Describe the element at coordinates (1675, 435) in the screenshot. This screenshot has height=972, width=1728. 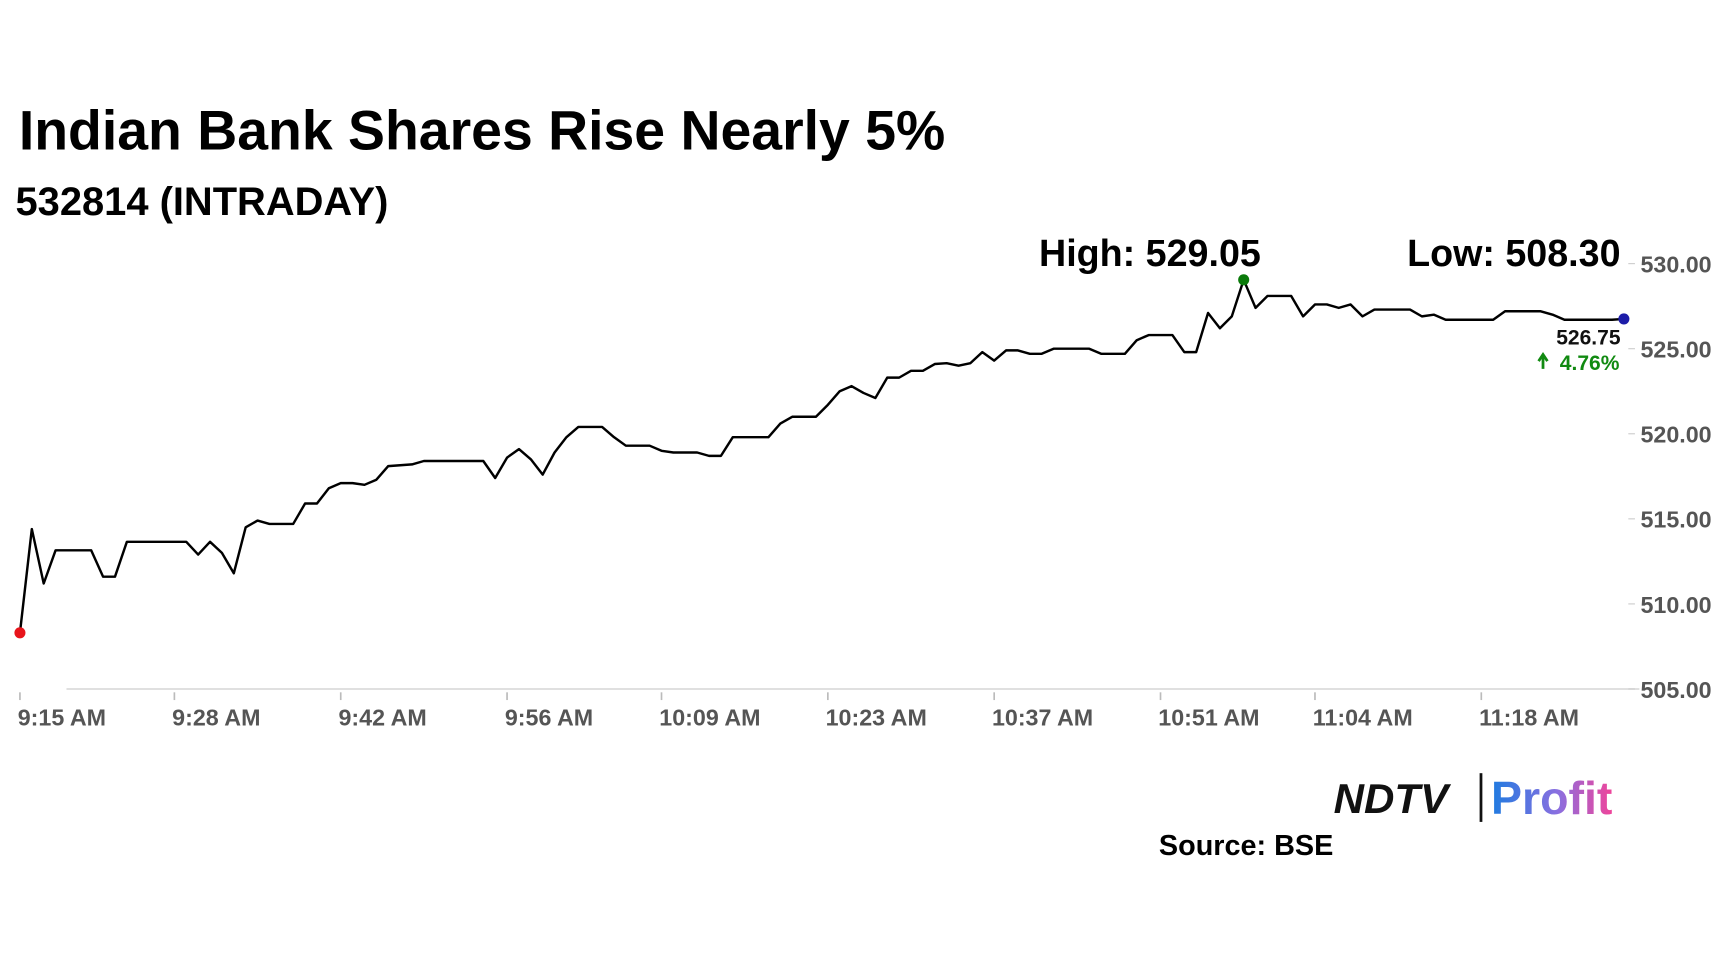
I see `y-tick-label: 520.00` at that location.